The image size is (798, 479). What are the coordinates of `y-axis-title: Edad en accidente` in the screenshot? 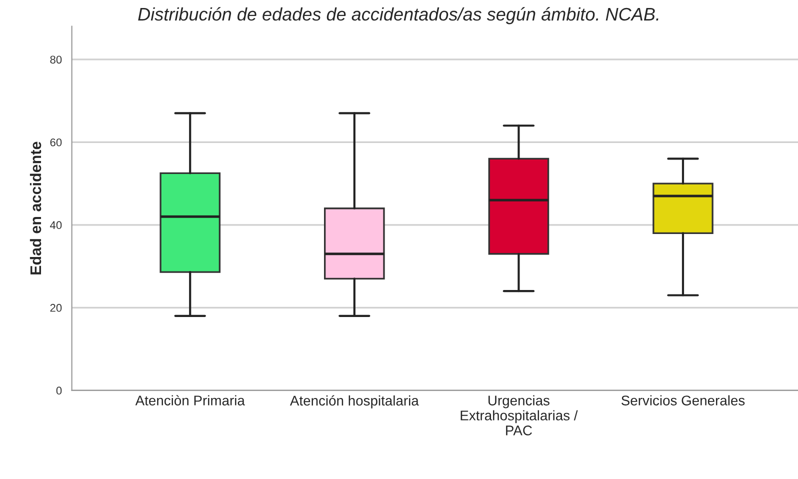 It's located at (36, 208).